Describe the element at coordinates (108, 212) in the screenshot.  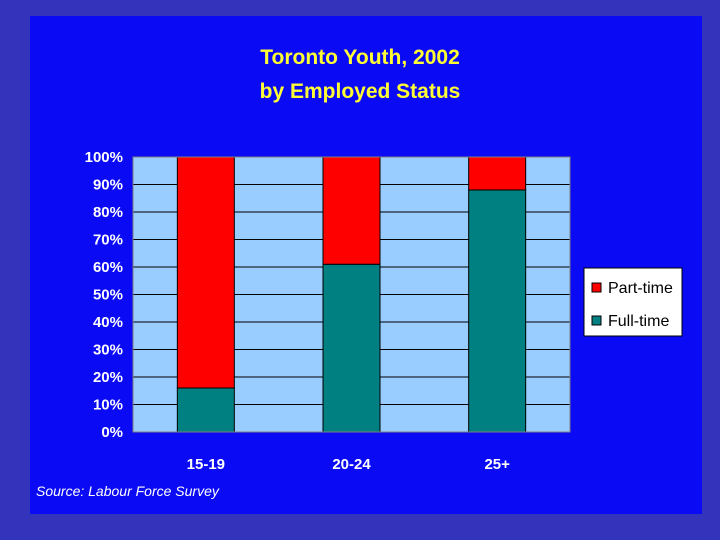
I see `y-tick-label: 80%` at that location.